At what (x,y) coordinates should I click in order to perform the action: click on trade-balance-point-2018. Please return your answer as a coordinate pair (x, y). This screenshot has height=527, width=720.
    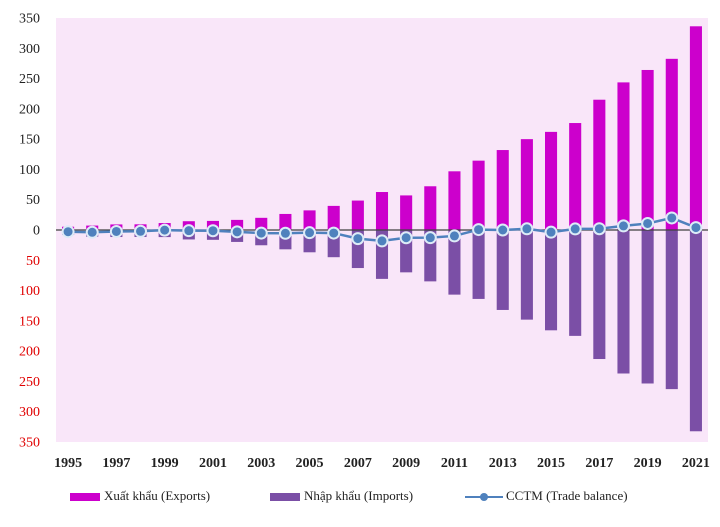
    Looking at the image, I should click on (623, 226).